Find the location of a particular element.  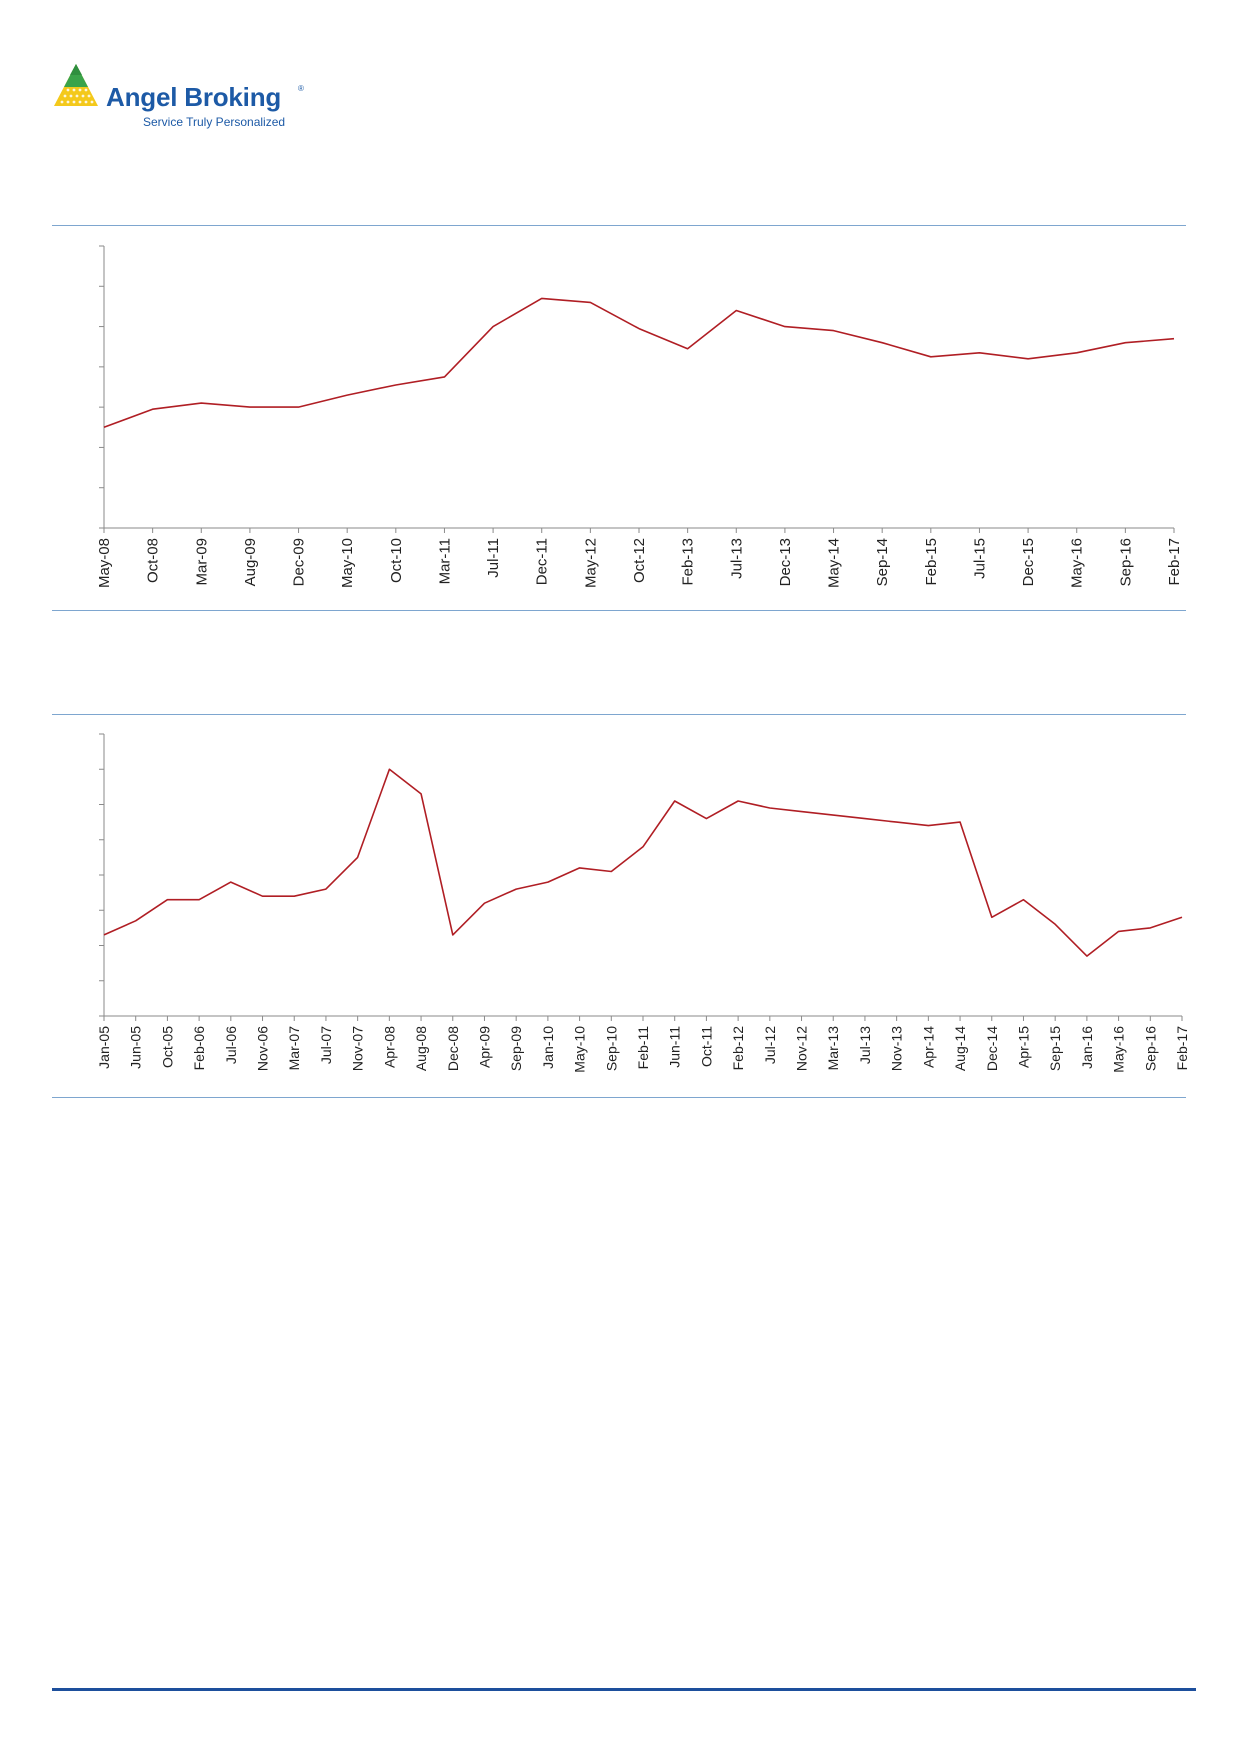

chart2-x-tick-label: Nov-07 is located at coordinates (358, 1048).